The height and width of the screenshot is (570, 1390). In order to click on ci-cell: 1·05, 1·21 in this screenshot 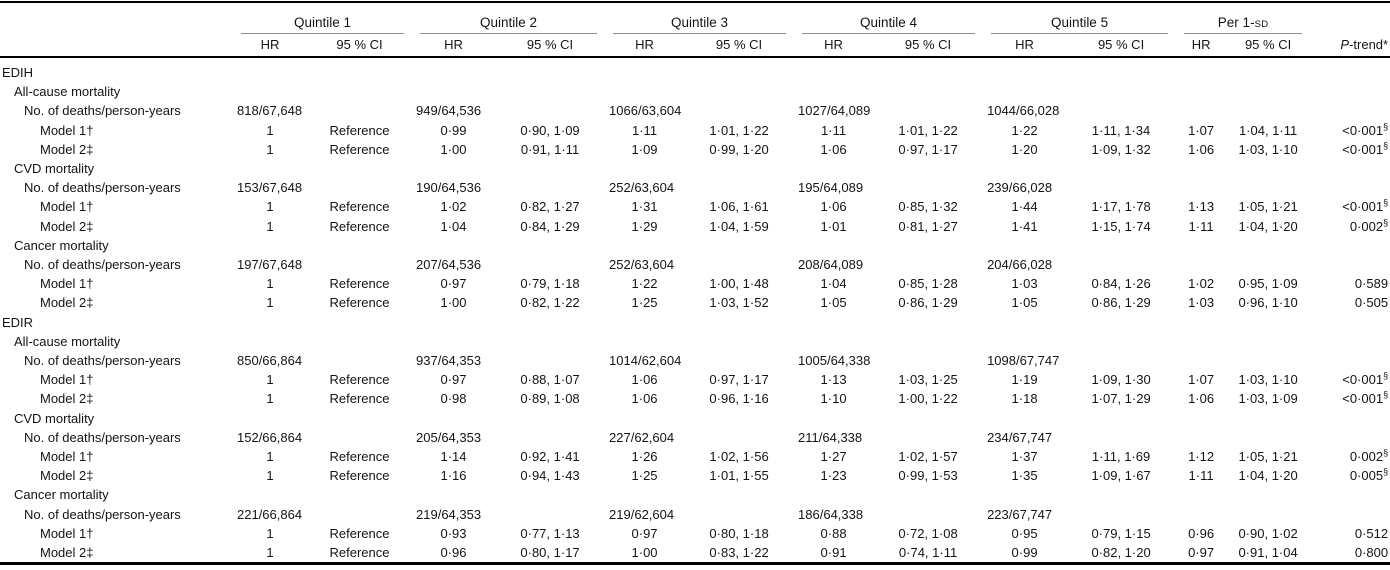, I will do `click(1268, 457)`.